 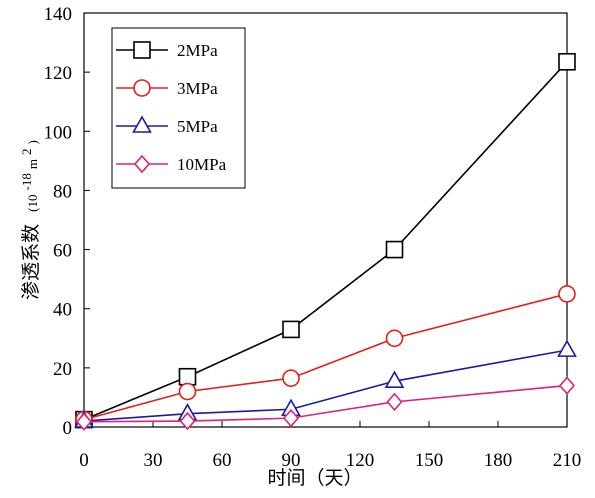 What do you see at coordinates (167, 50) in the screenshot?
I see `legend-item: 2MPa` at bounding box center [167, 50].